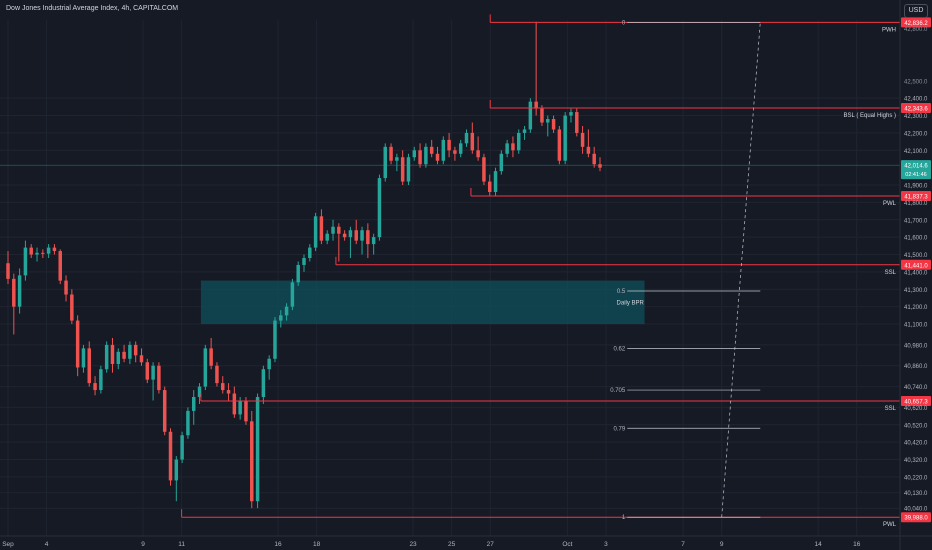 The height and width of the screenshot is (550, 932). What do you see at coordinates (857, 544) in the screenshot?
I see `time-axis-label: 16` at bounding box center [857, 544].